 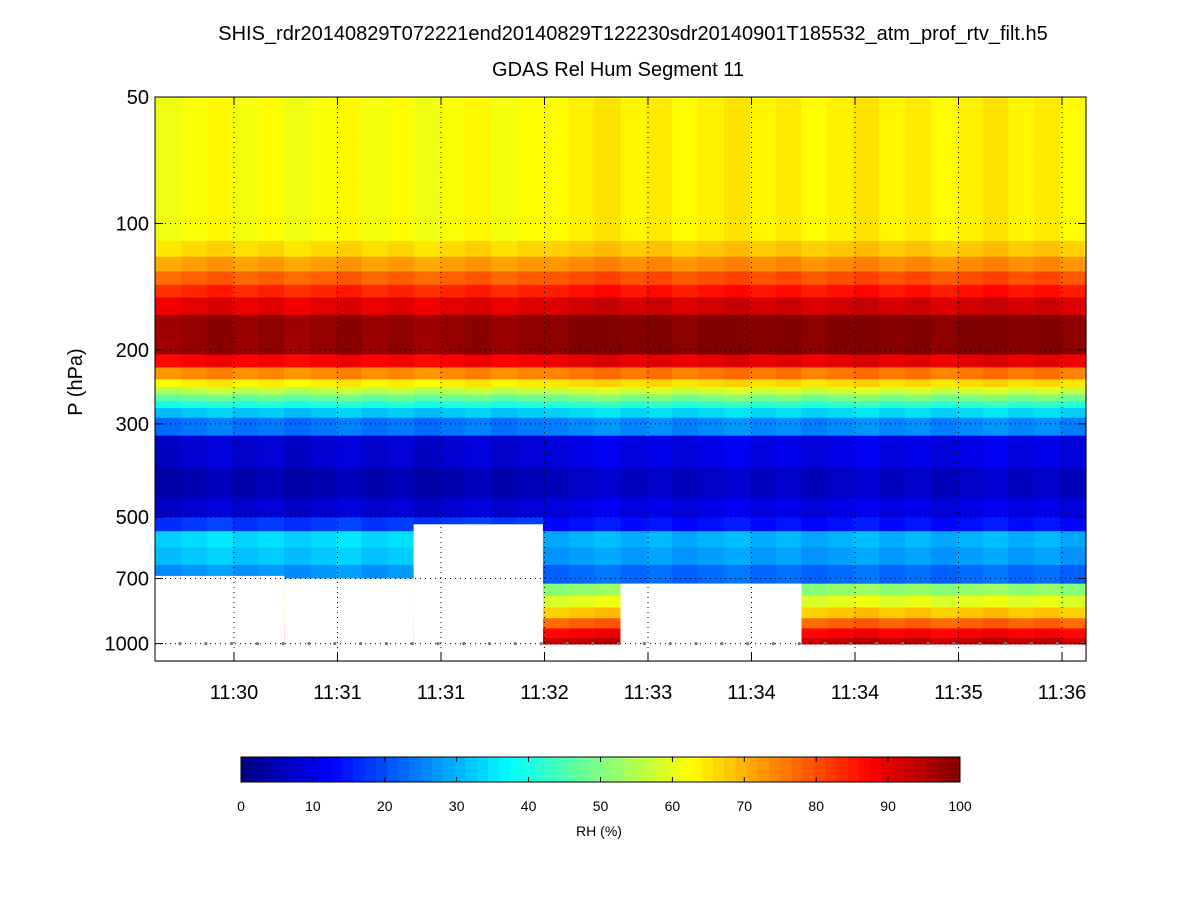 I want to click on colorbar-tick-label: 90, so click(x=888, y=806).